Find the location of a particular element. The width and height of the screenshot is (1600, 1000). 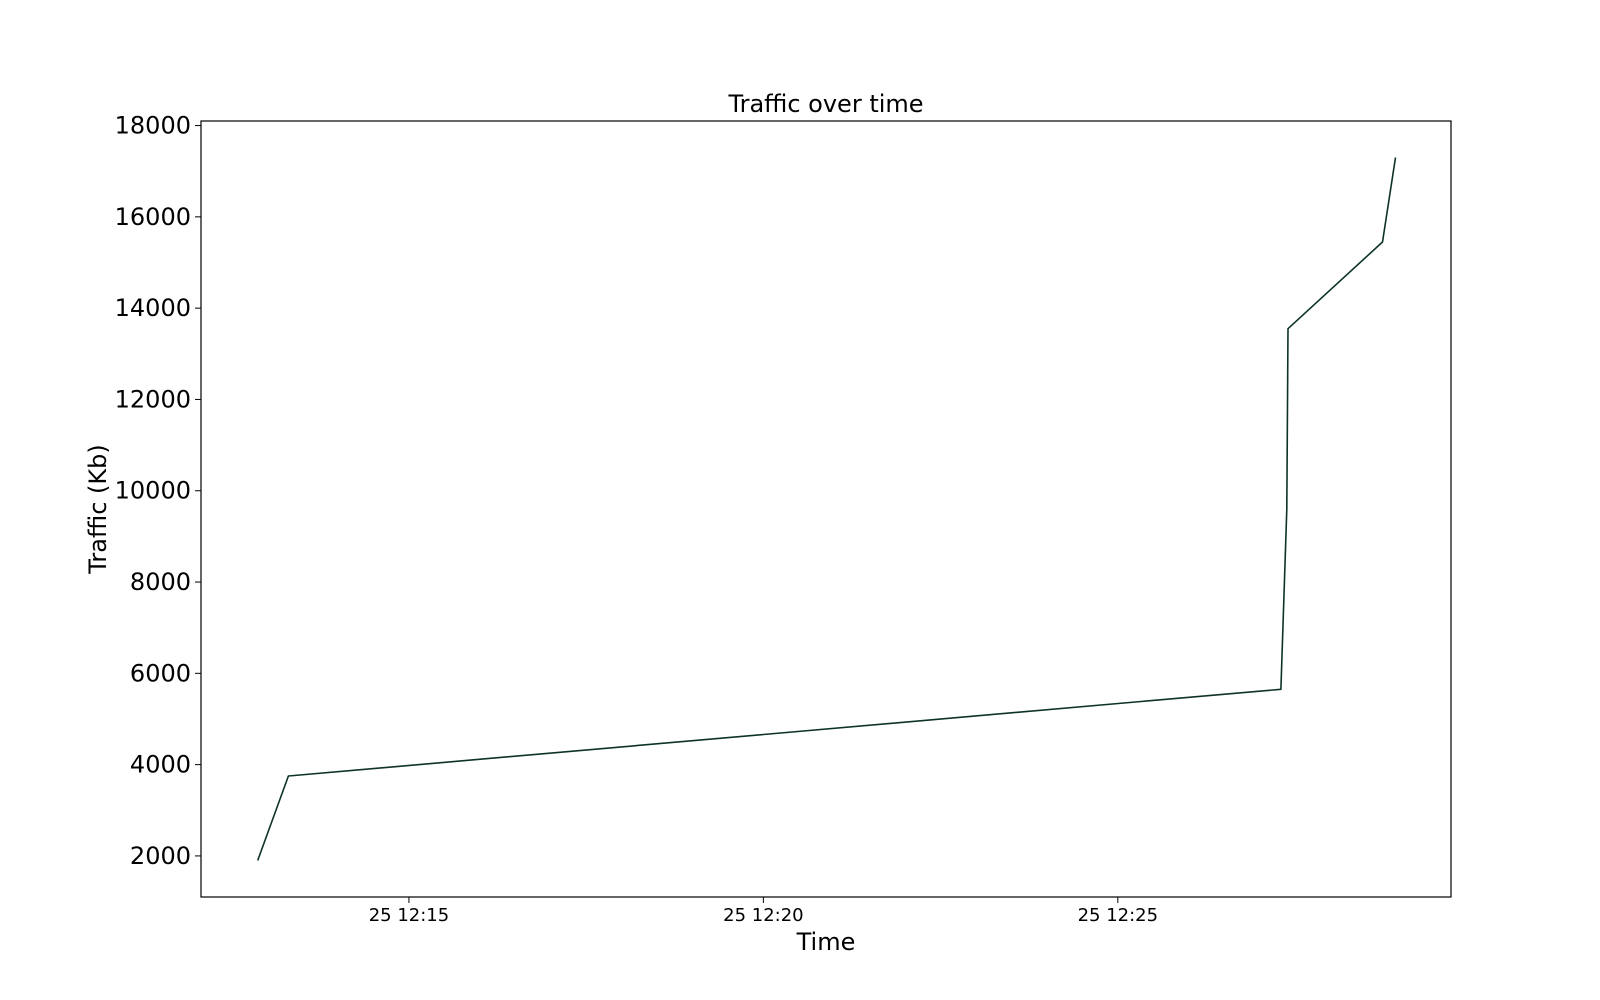

y-tick-label: 2000 is located at coordinates (160, 856).